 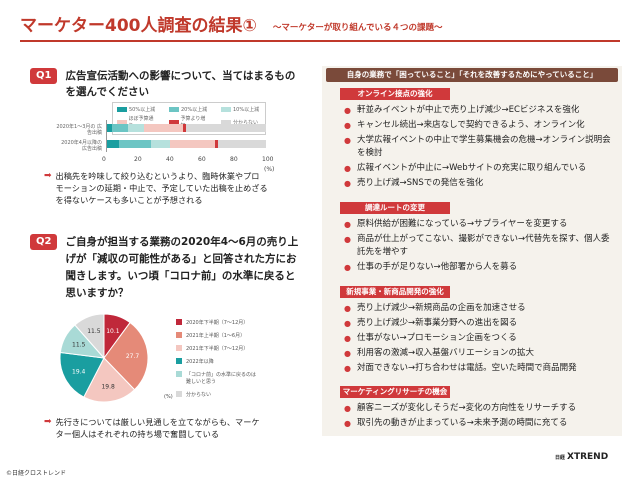 What do you see at coordinates (107, 92) in the screenshot?
I see `q1-question-line: を選んでください` at bounding box center [107, 92].